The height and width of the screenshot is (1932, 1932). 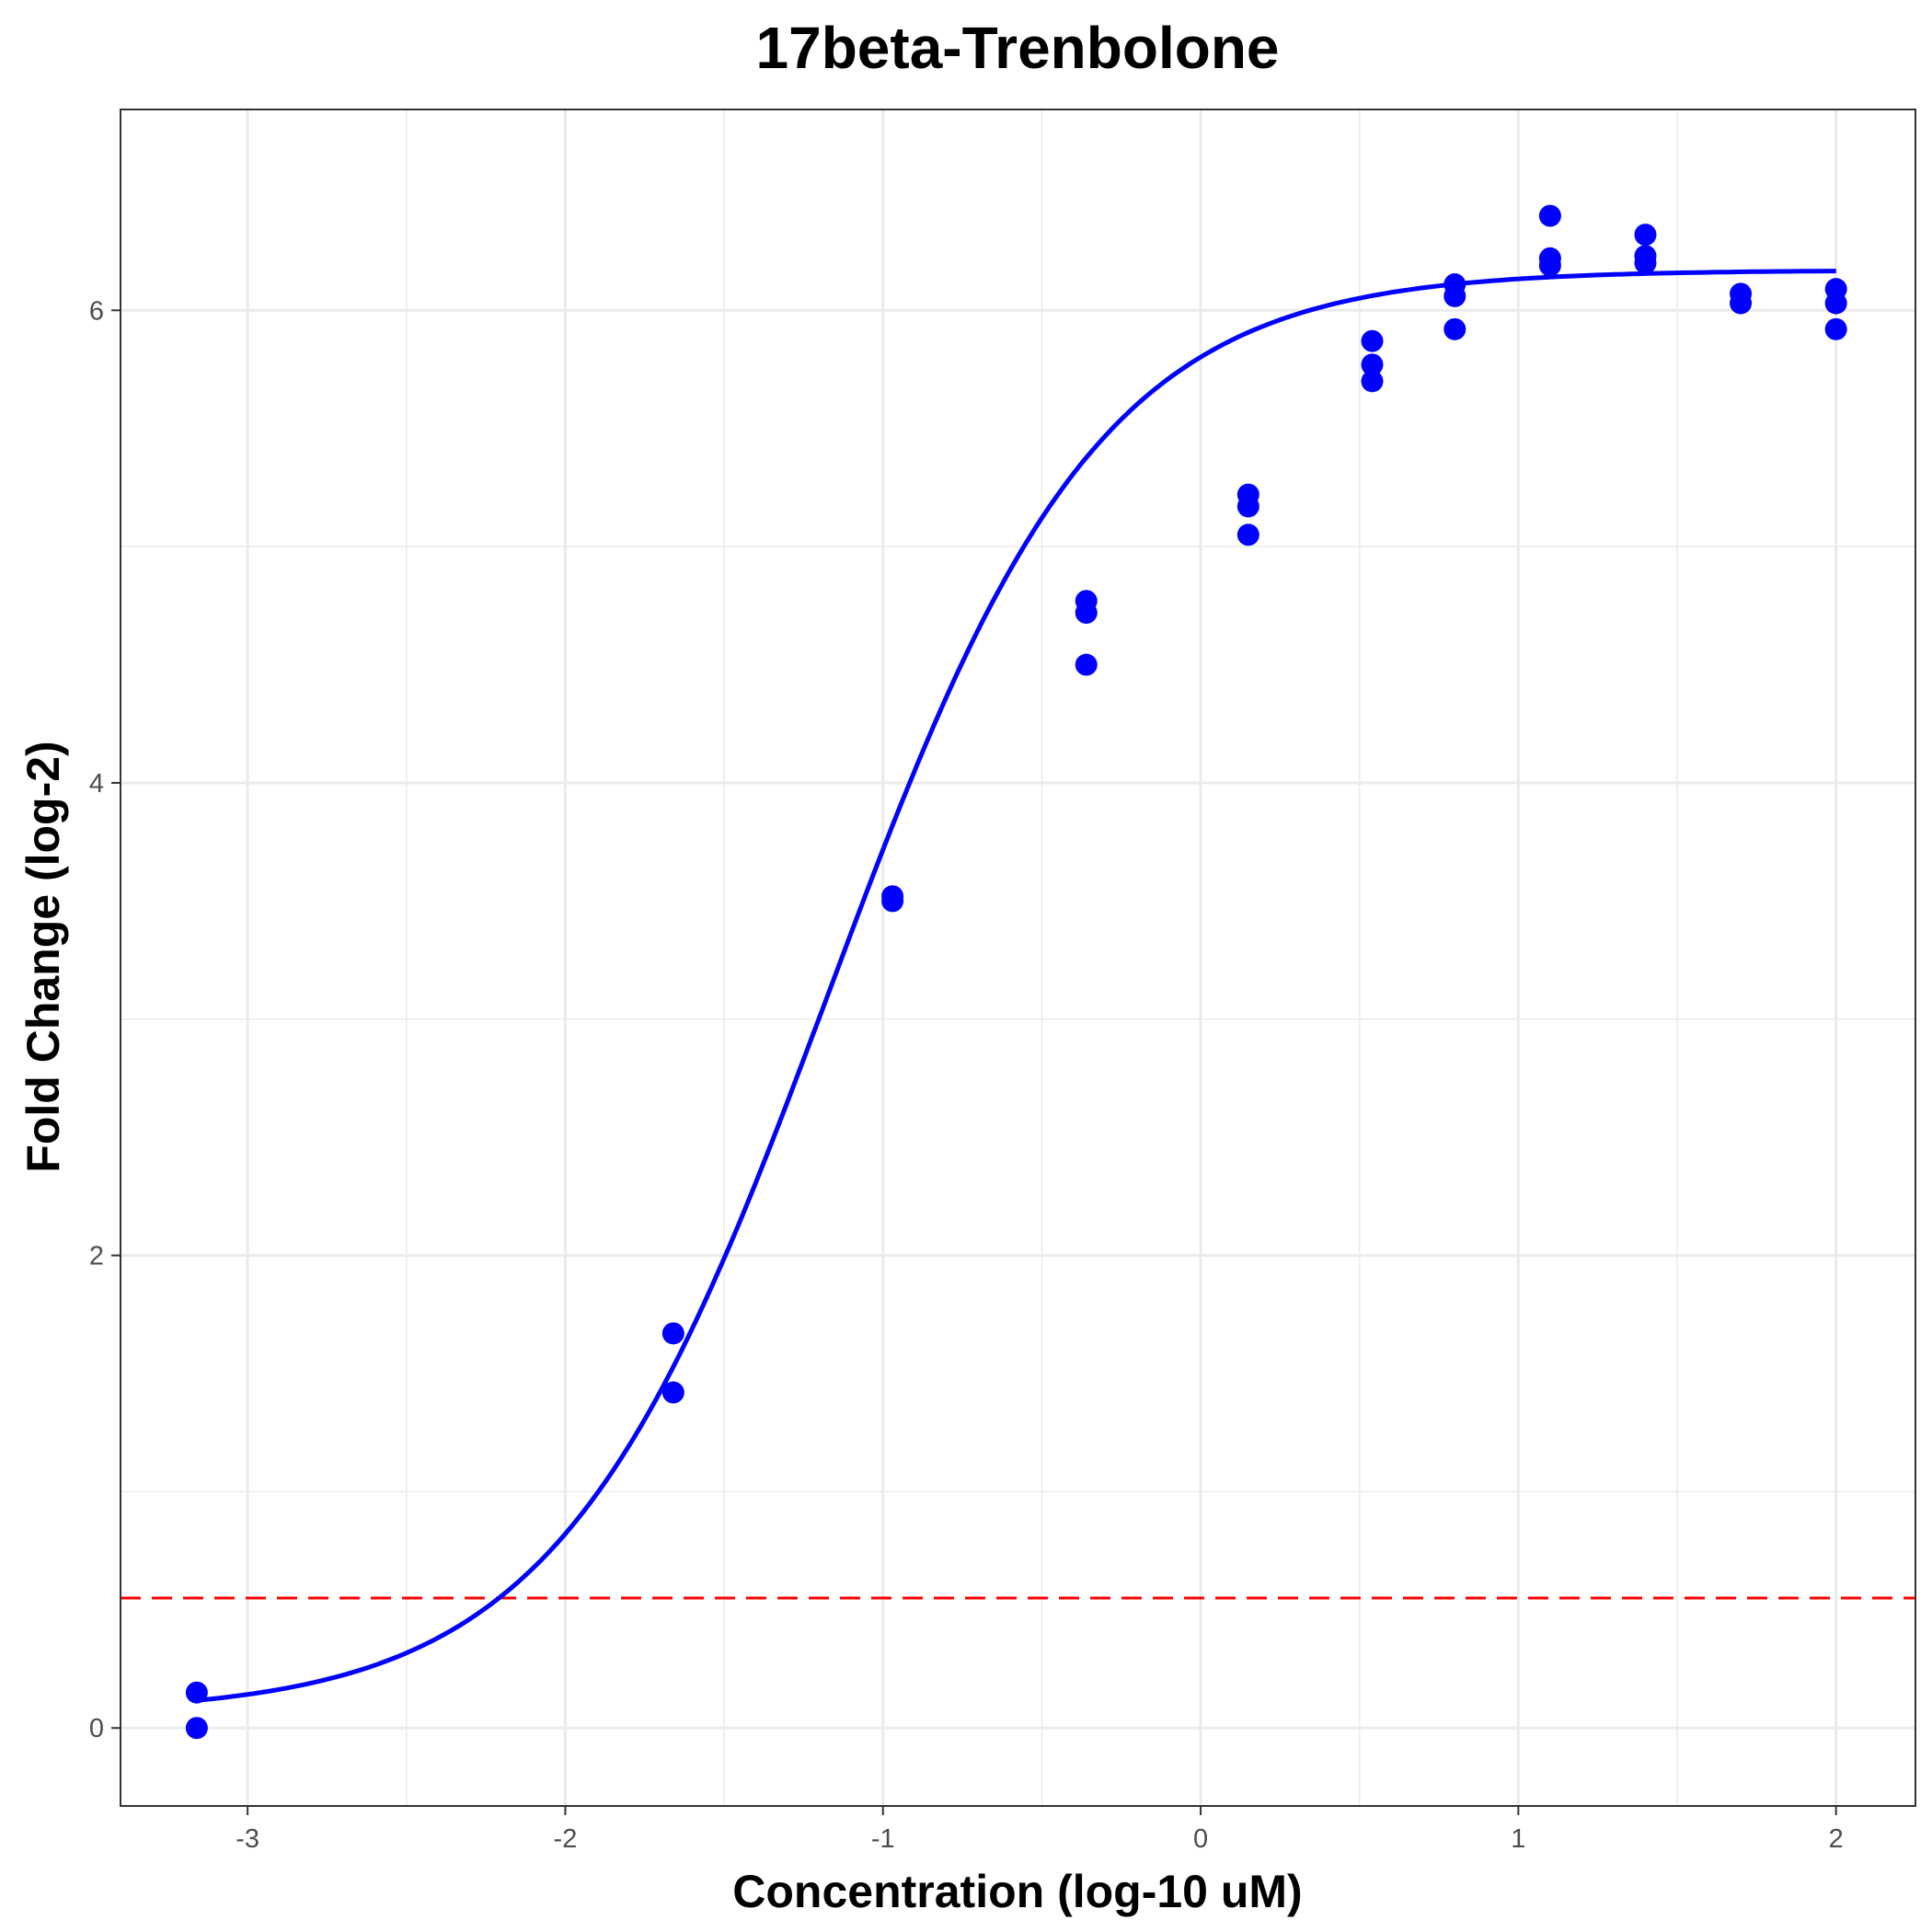 What do you see at coordinates (883, 1839) in the screenshot?
I see `x-tick-label: -1` at bounding box center [883, 1839].